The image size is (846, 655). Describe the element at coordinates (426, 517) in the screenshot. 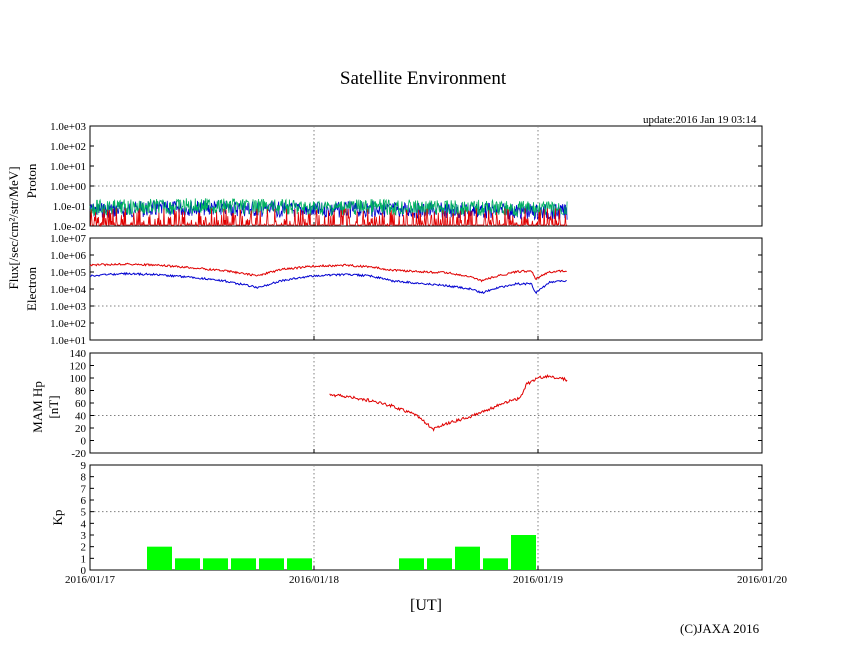

I see `kp-plot-frame` at that location.